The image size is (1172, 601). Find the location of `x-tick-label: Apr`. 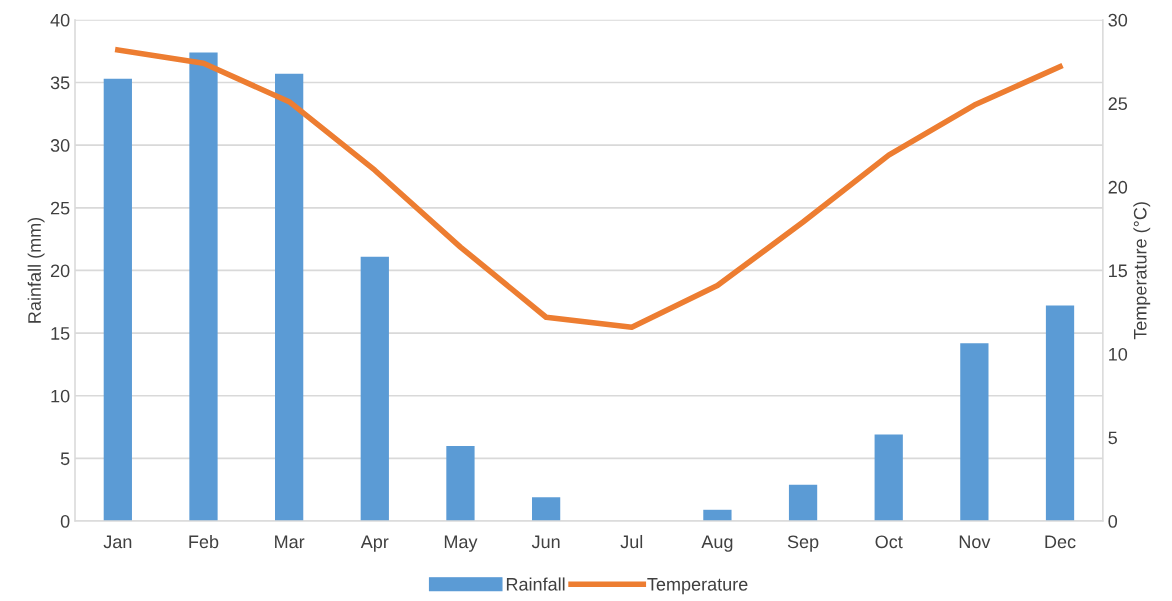

x-tick-label: Apr is located at coordinates (374, 543).